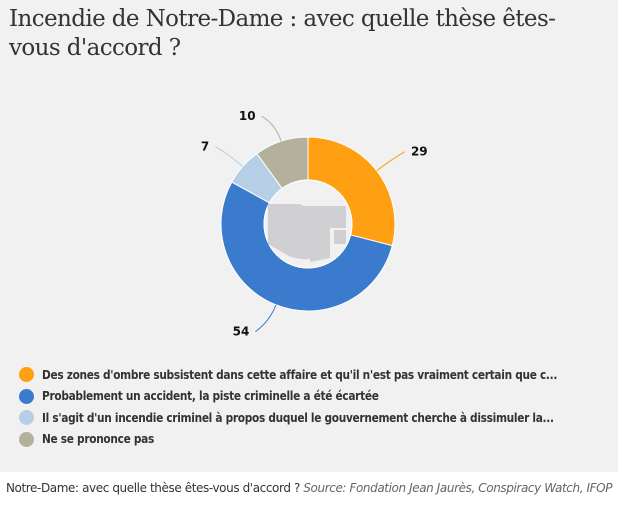  Describe the element at coordinates (98, 439) in the screenshot. I see `legend-label: Ne se prononce pas` at that location.